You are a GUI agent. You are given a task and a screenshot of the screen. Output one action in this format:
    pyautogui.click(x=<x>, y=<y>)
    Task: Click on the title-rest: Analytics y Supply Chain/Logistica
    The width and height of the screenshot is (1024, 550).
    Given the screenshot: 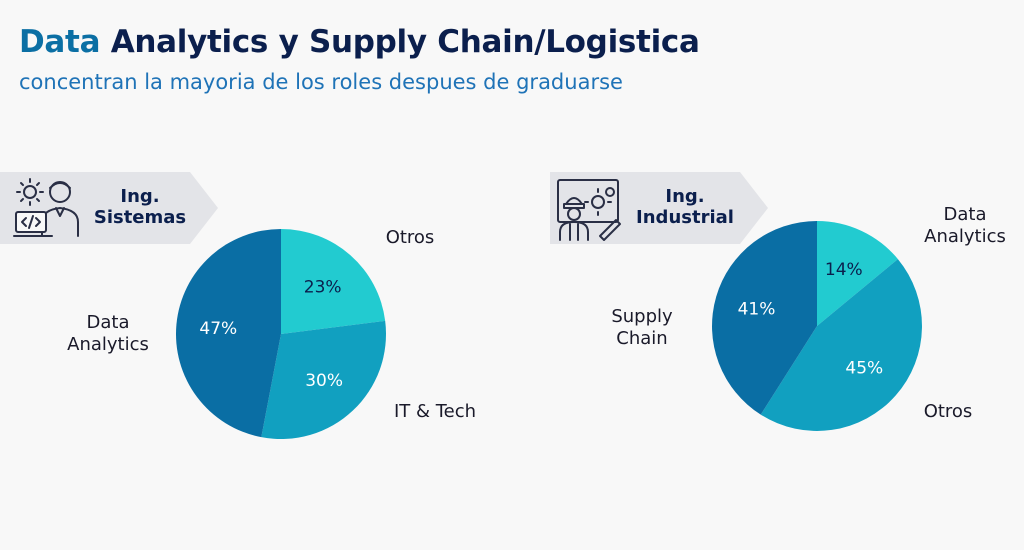 What is the action you would take?
    pyautogui.click(x=400, y=42)
    